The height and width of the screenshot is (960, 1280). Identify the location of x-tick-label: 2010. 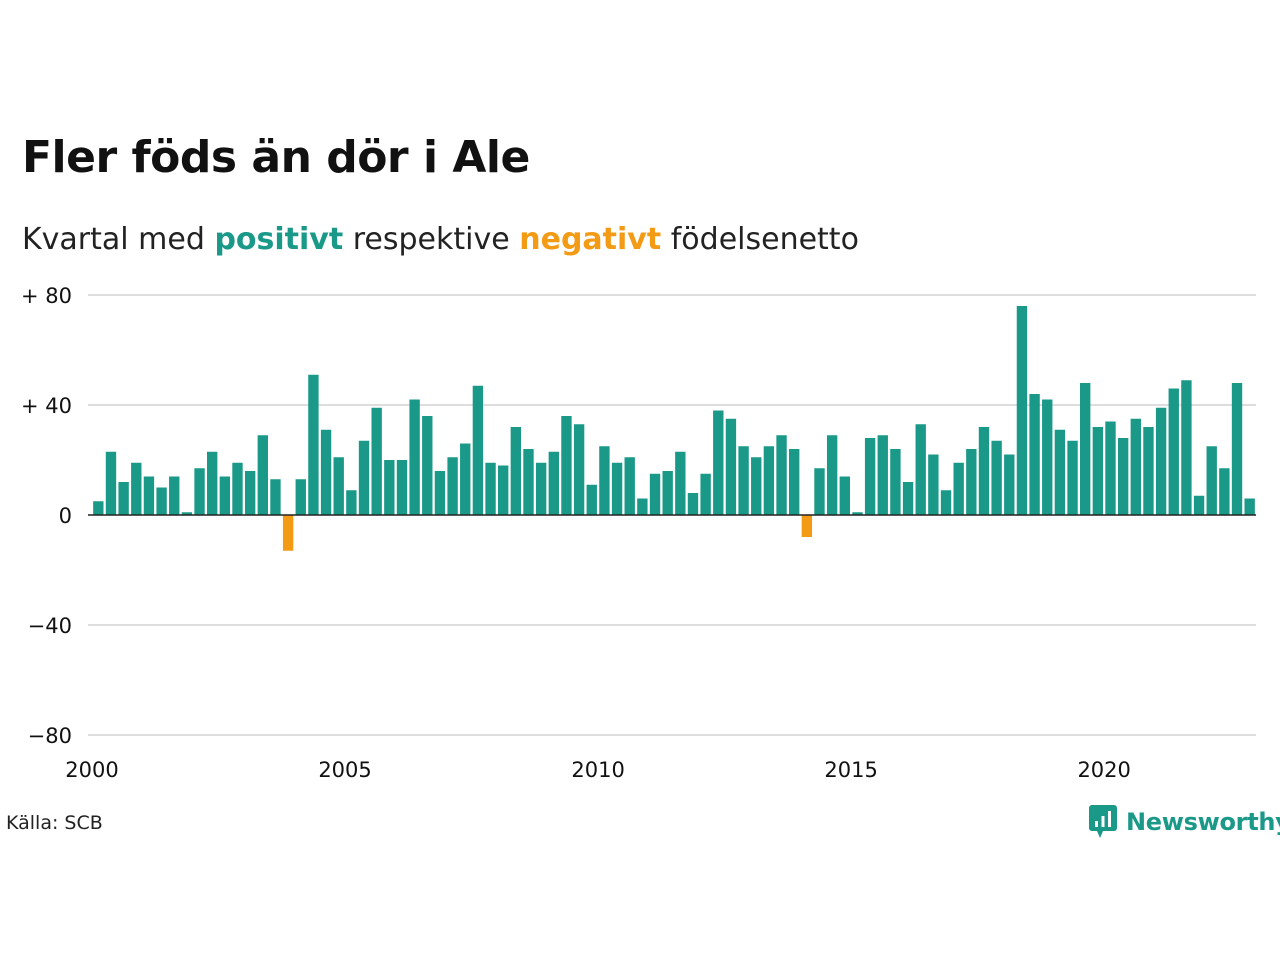
(597, 770).